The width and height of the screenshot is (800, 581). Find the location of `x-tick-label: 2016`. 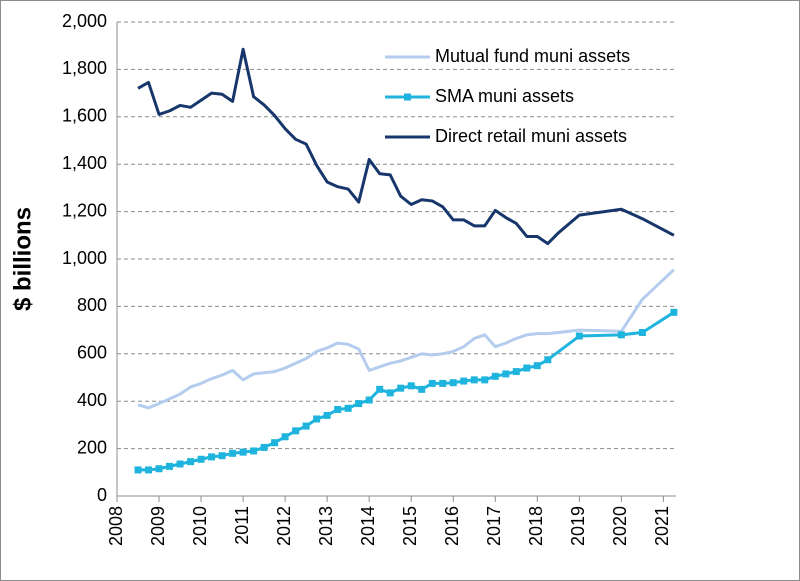

x-tick-label: 2016 is located at coordinates (452, 526).